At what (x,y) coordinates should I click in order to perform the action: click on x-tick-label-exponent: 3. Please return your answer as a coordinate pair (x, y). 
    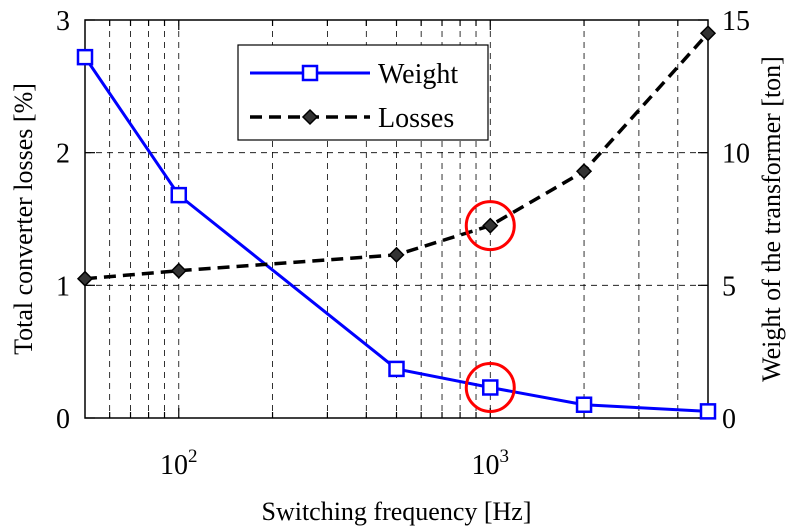
    Looking at the image, I should click on (505, 456).